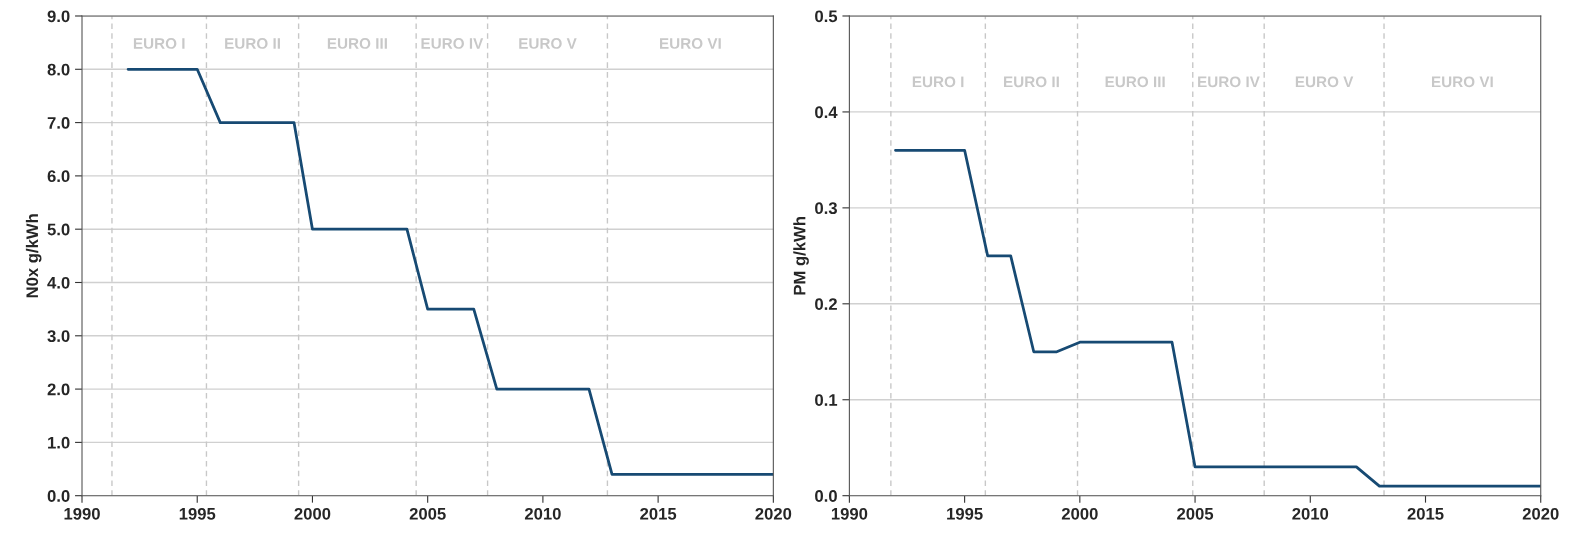  Describe the element at coordinates (58, 336) in the screenshot. I see `y-tick-label: 3.0` at that location.